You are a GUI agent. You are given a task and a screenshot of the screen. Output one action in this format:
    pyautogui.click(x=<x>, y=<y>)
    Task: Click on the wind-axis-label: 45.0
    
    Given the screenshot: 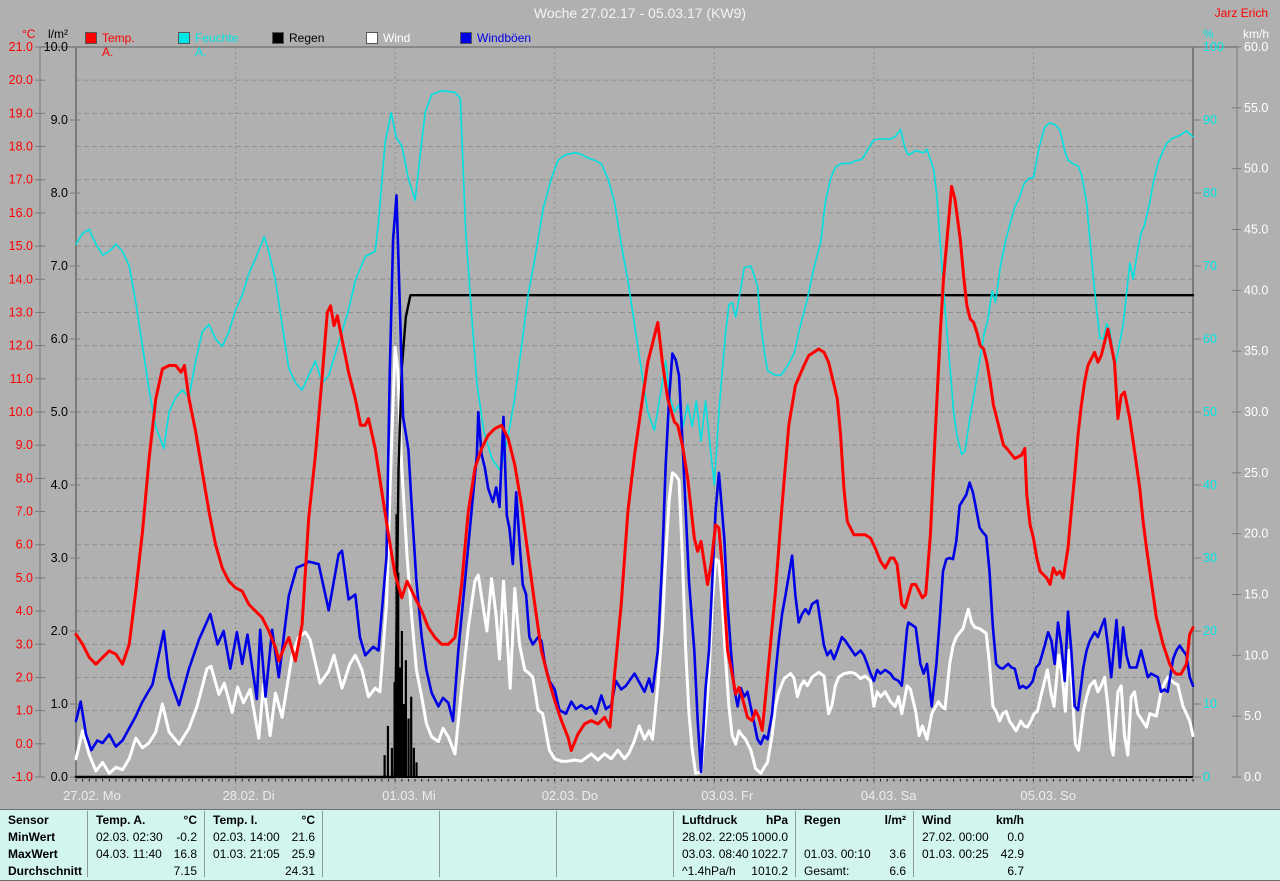 What is the action you would take?
    pyautogui.click(x=1256, y=230)
    